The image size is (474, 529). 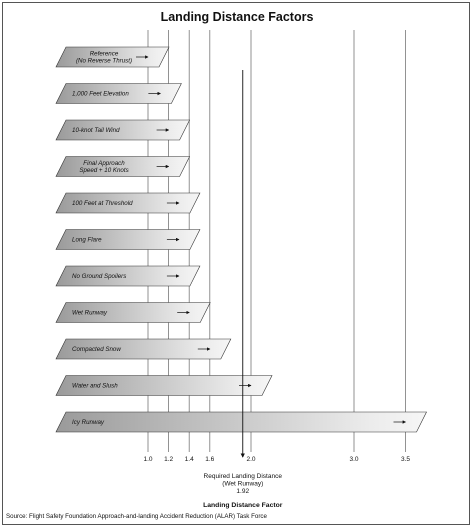 I want to click on bar-8: Wet Runway, so click(x=133, y=312).